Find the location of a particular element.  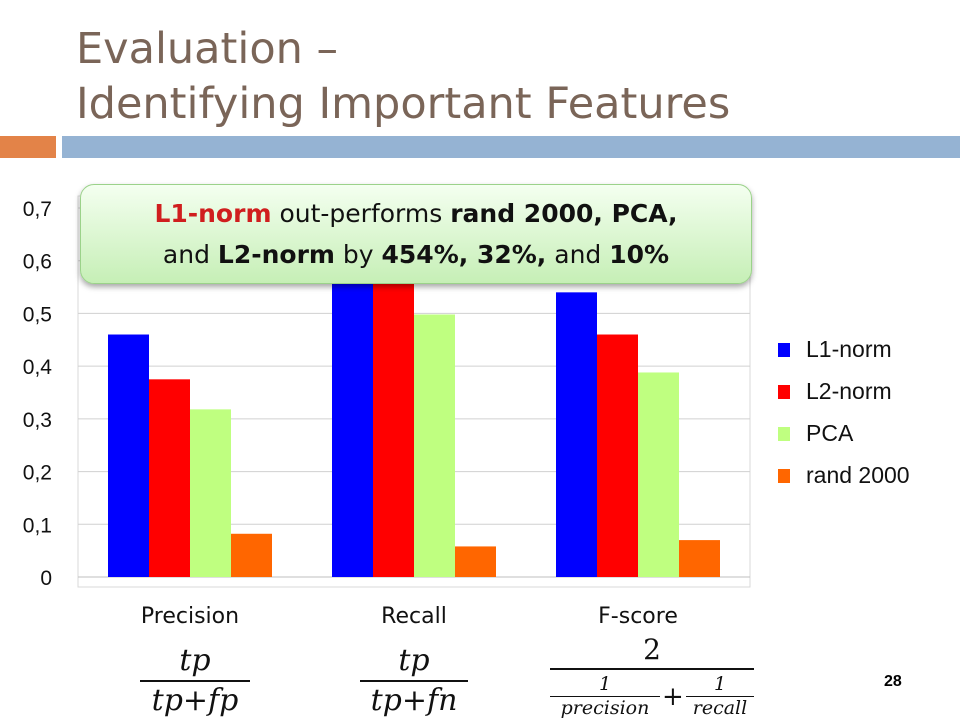

term-denominator: recall is located at coordinates (720, 708).